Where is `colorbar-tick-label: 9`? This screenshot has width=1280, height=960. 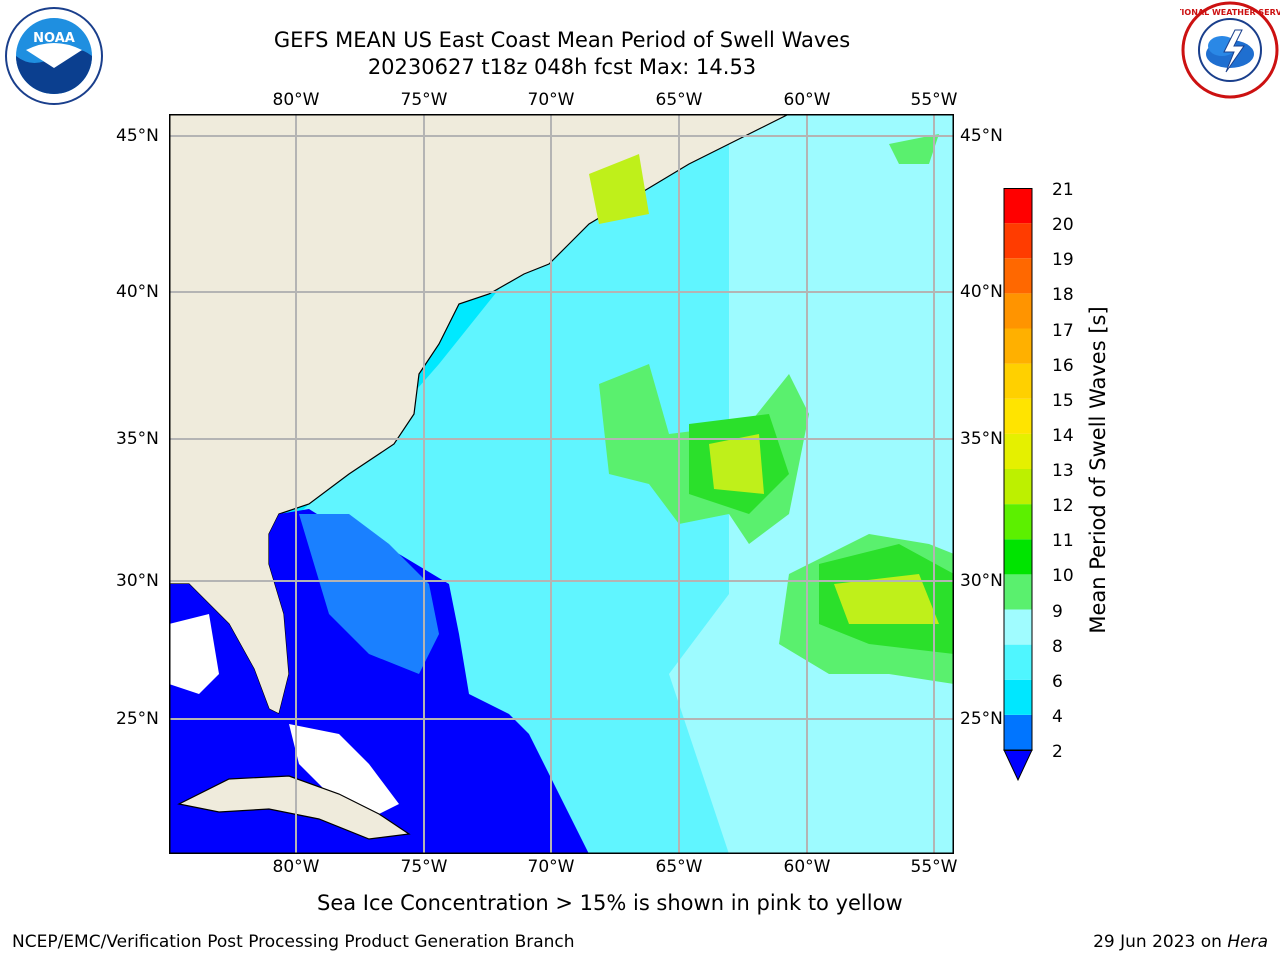 colorbar-tick-label: 9 is located at coordinates (1057, 611).